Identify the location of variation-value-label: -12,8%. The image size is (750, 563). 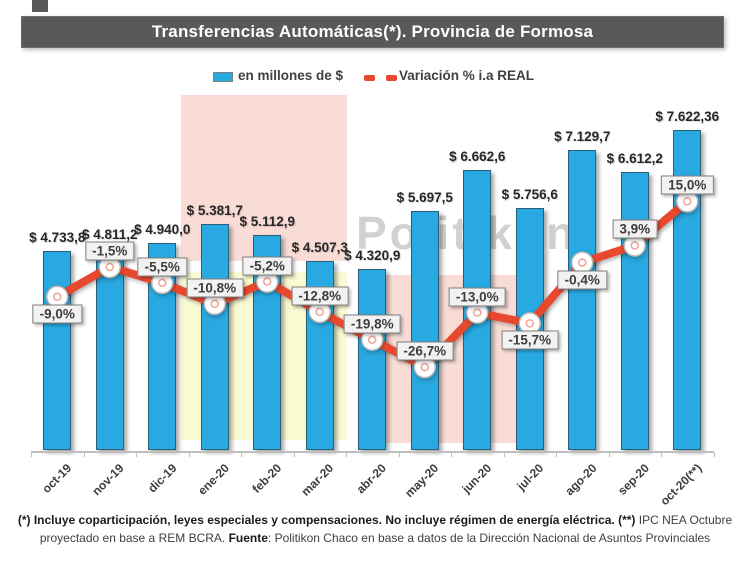
(320, 296).